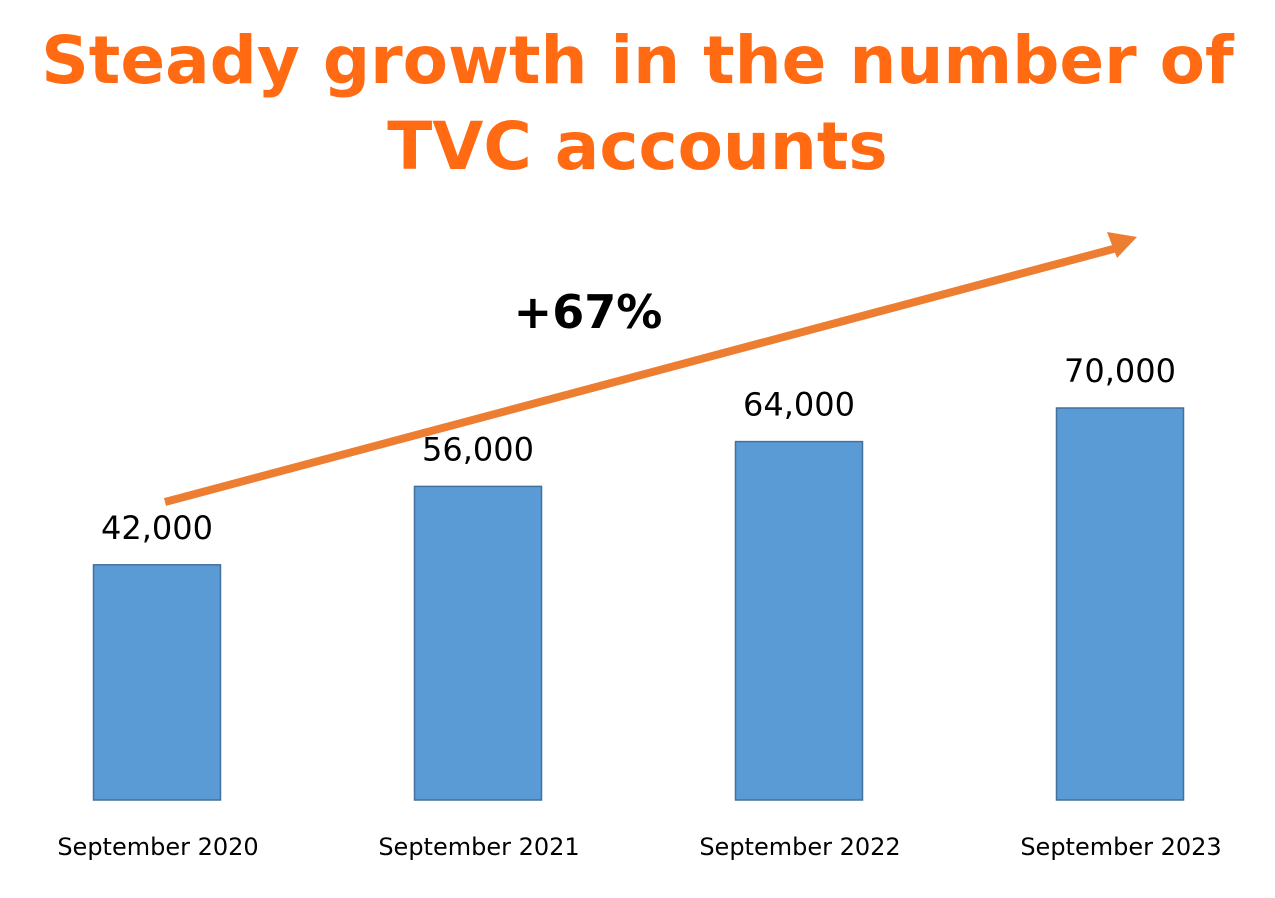  Describe the element at coordinates (1120, 847) in the screenshot. I see `category-label-4: September 2023` at that location.